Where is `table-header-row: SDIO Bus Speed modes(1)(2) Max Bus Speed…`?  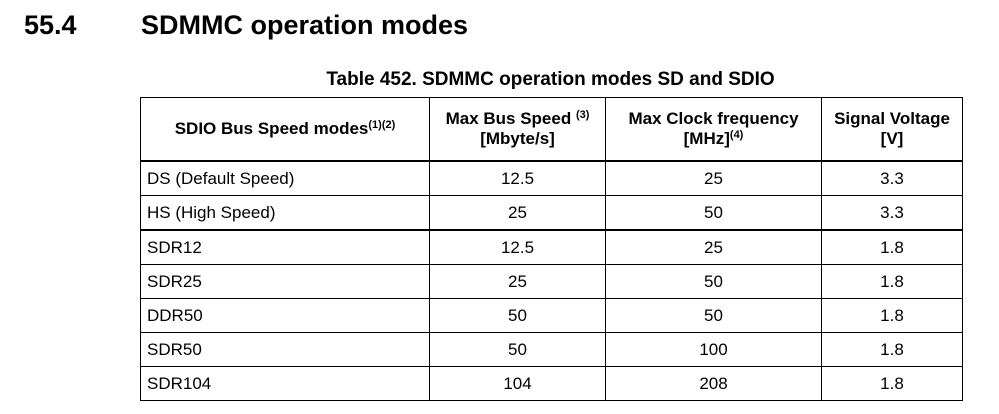 table-header-row: SDIO Bus Speed modes(1)(2) Max Bus Speed… is located at coordinates (551, 129).